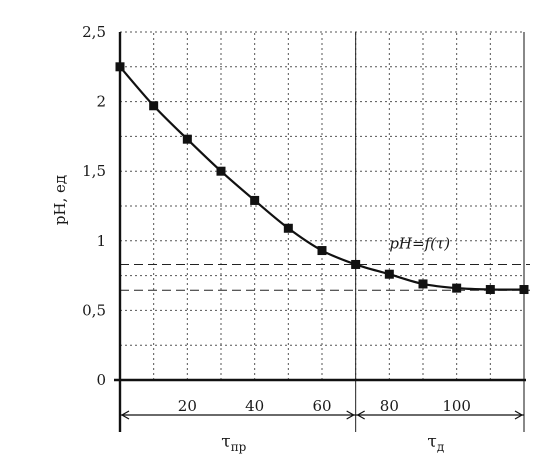 The height and width of the screenshot is (465, 553). Describe the element at coordinates (187, 406) in the screenshot. I see `x-tick-label: 20` at that location.